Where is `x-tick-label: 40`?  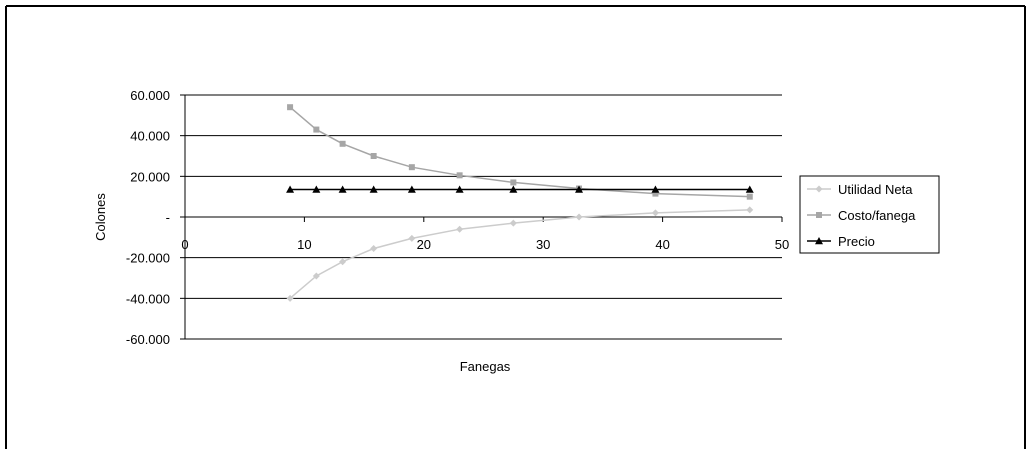 x-tick-label: 40 is located at coordinates (662, 244).